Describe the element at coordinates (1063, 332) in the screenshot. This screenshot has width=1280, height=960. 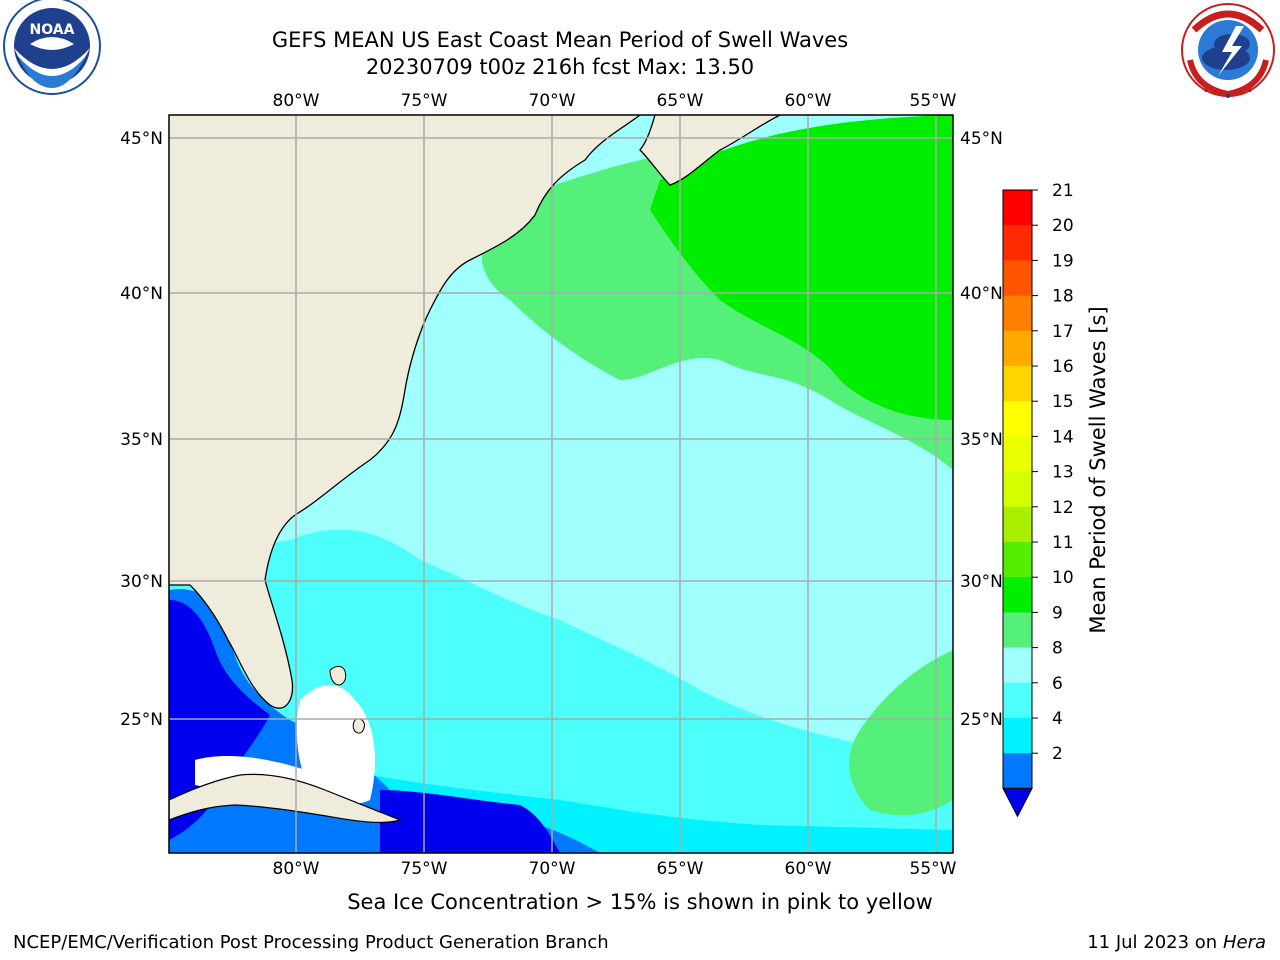
I see `colorbar-tick-label: 17` at that location.